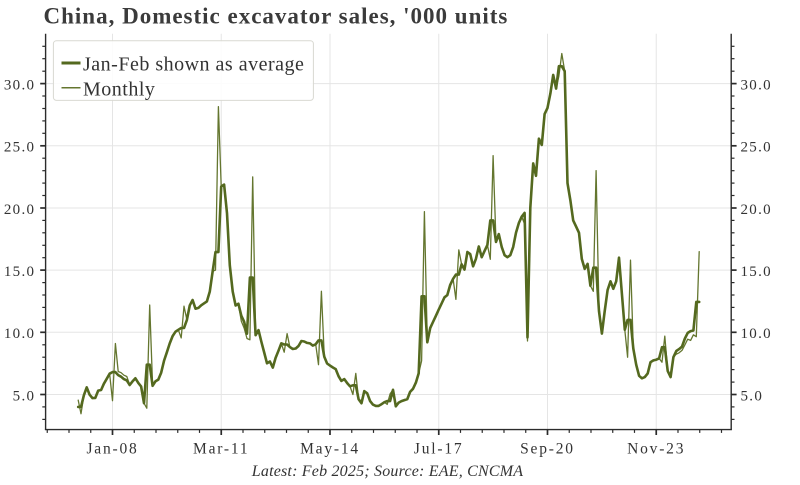  I want to click on svg-text: Mar-11, so click(221, 448).